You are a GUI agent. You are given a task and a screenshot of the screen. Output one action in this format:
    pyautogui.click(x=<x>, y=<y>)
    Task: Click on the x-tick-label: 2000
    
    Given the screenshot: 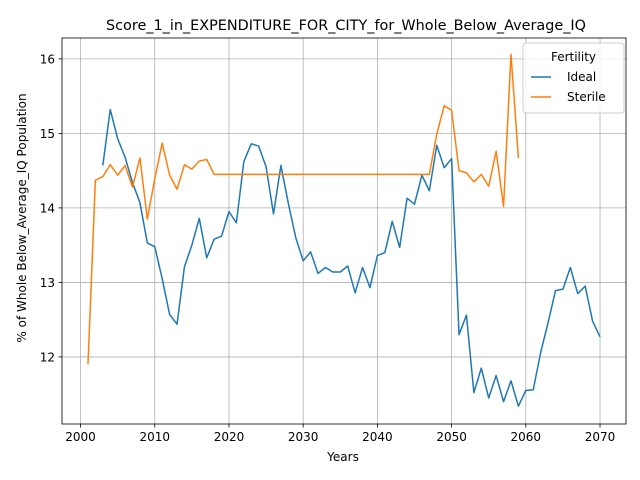 What is the action you would take?
    pyautogui.click(x=80, y=437)
    